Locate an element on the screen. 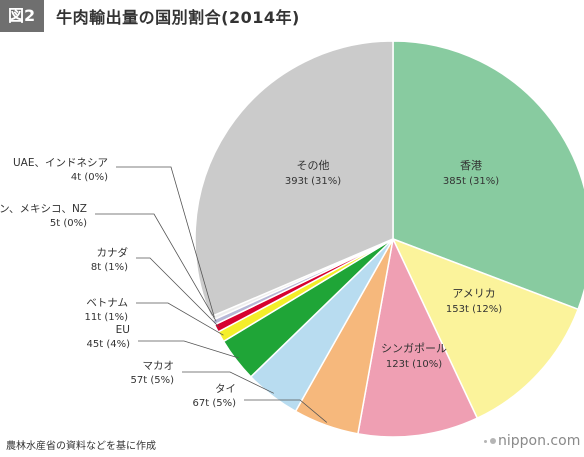 Image resolution: width=584 pixels, height=457 pixels. slice-3-value-label: 67t (5%) is located at coordinates (215, 403).